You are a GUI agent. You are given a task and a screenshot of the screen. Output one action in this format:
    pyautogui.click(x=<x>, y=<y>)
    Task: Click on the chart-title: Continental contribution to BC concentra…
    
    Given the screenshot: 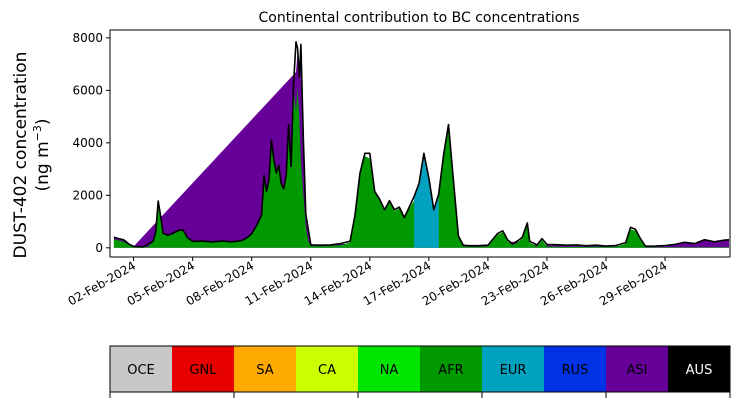 What is the action you would take?
    pyautogui.click(x=418, y=18)
    